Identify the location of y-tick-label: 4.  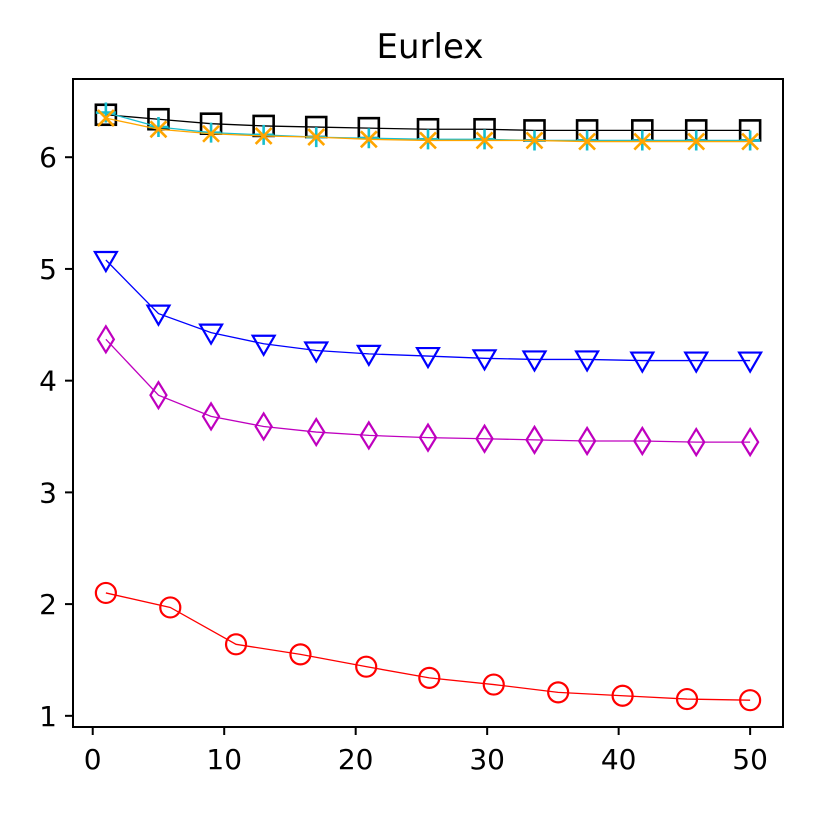
(48, 381).